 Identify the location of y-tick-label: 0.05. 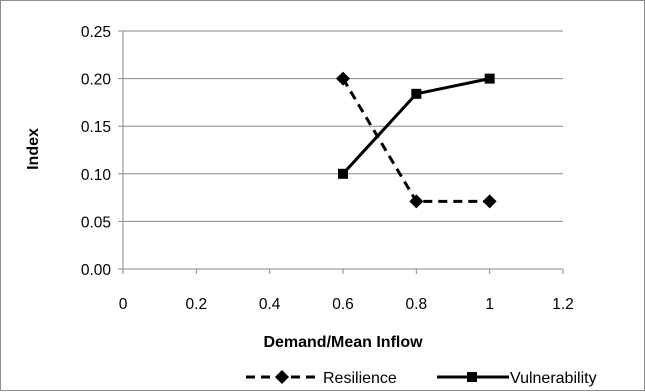
(96, 222).